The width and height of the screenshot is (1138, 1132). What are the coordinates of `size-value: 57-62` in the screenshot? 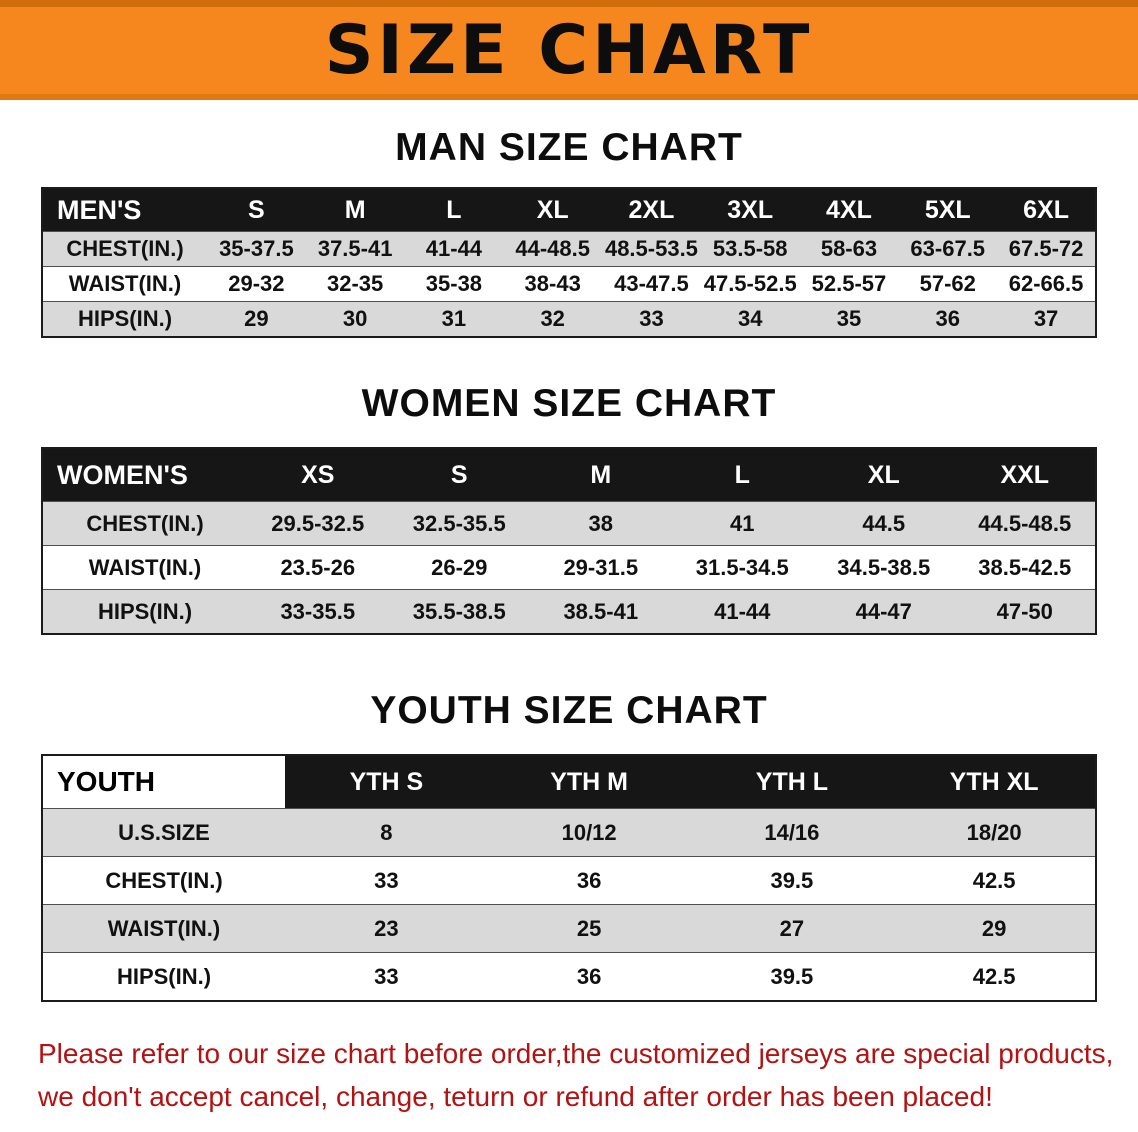 It's located at (948, 284).